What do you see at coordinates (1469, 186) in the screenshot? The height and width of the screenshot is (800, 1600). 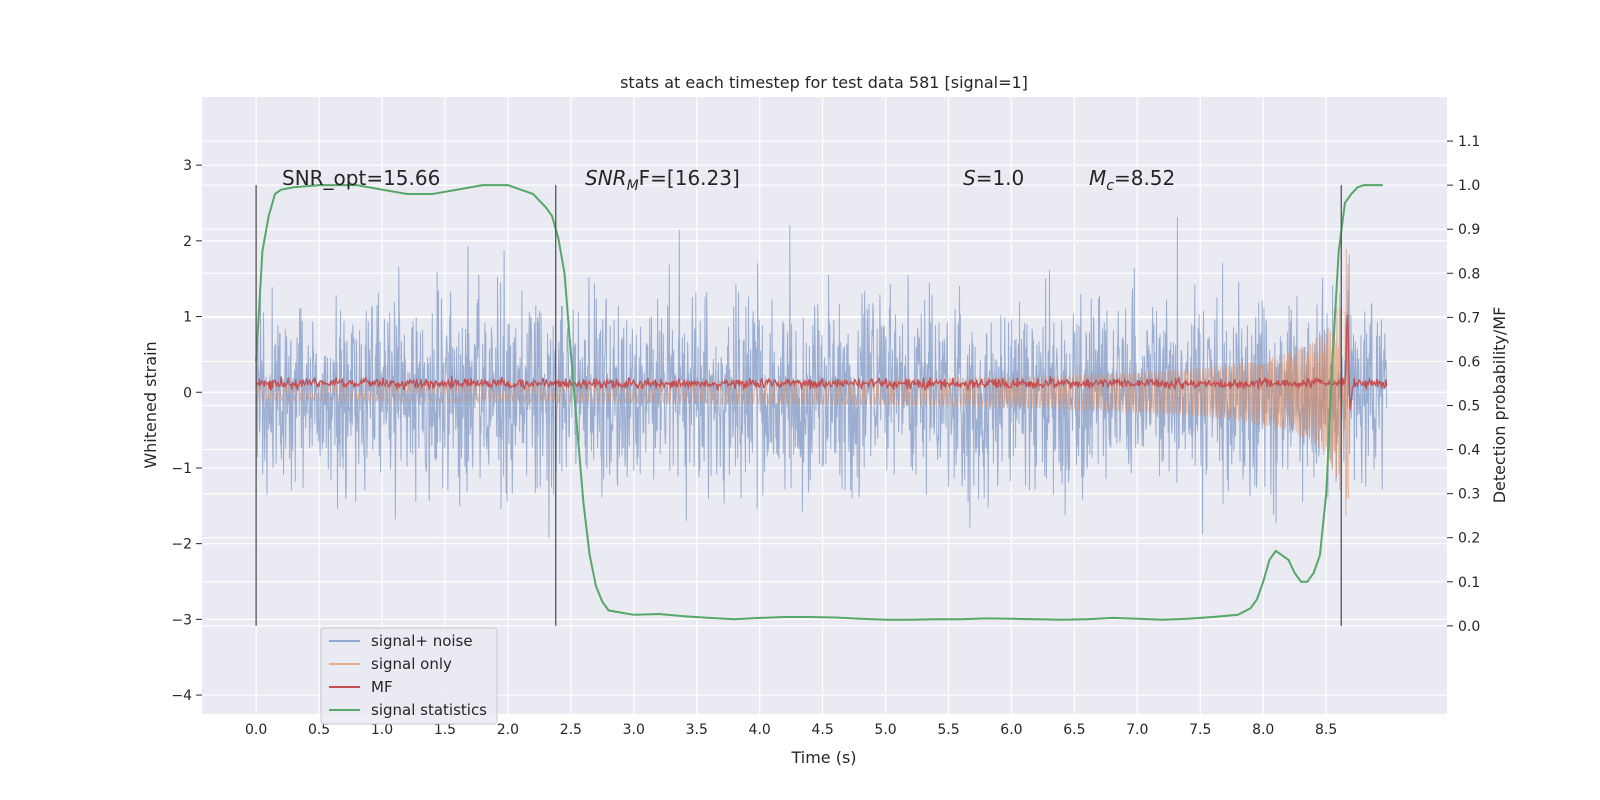 I see `y2-tick-label: 1.0` at bounding box center [1469, 186].